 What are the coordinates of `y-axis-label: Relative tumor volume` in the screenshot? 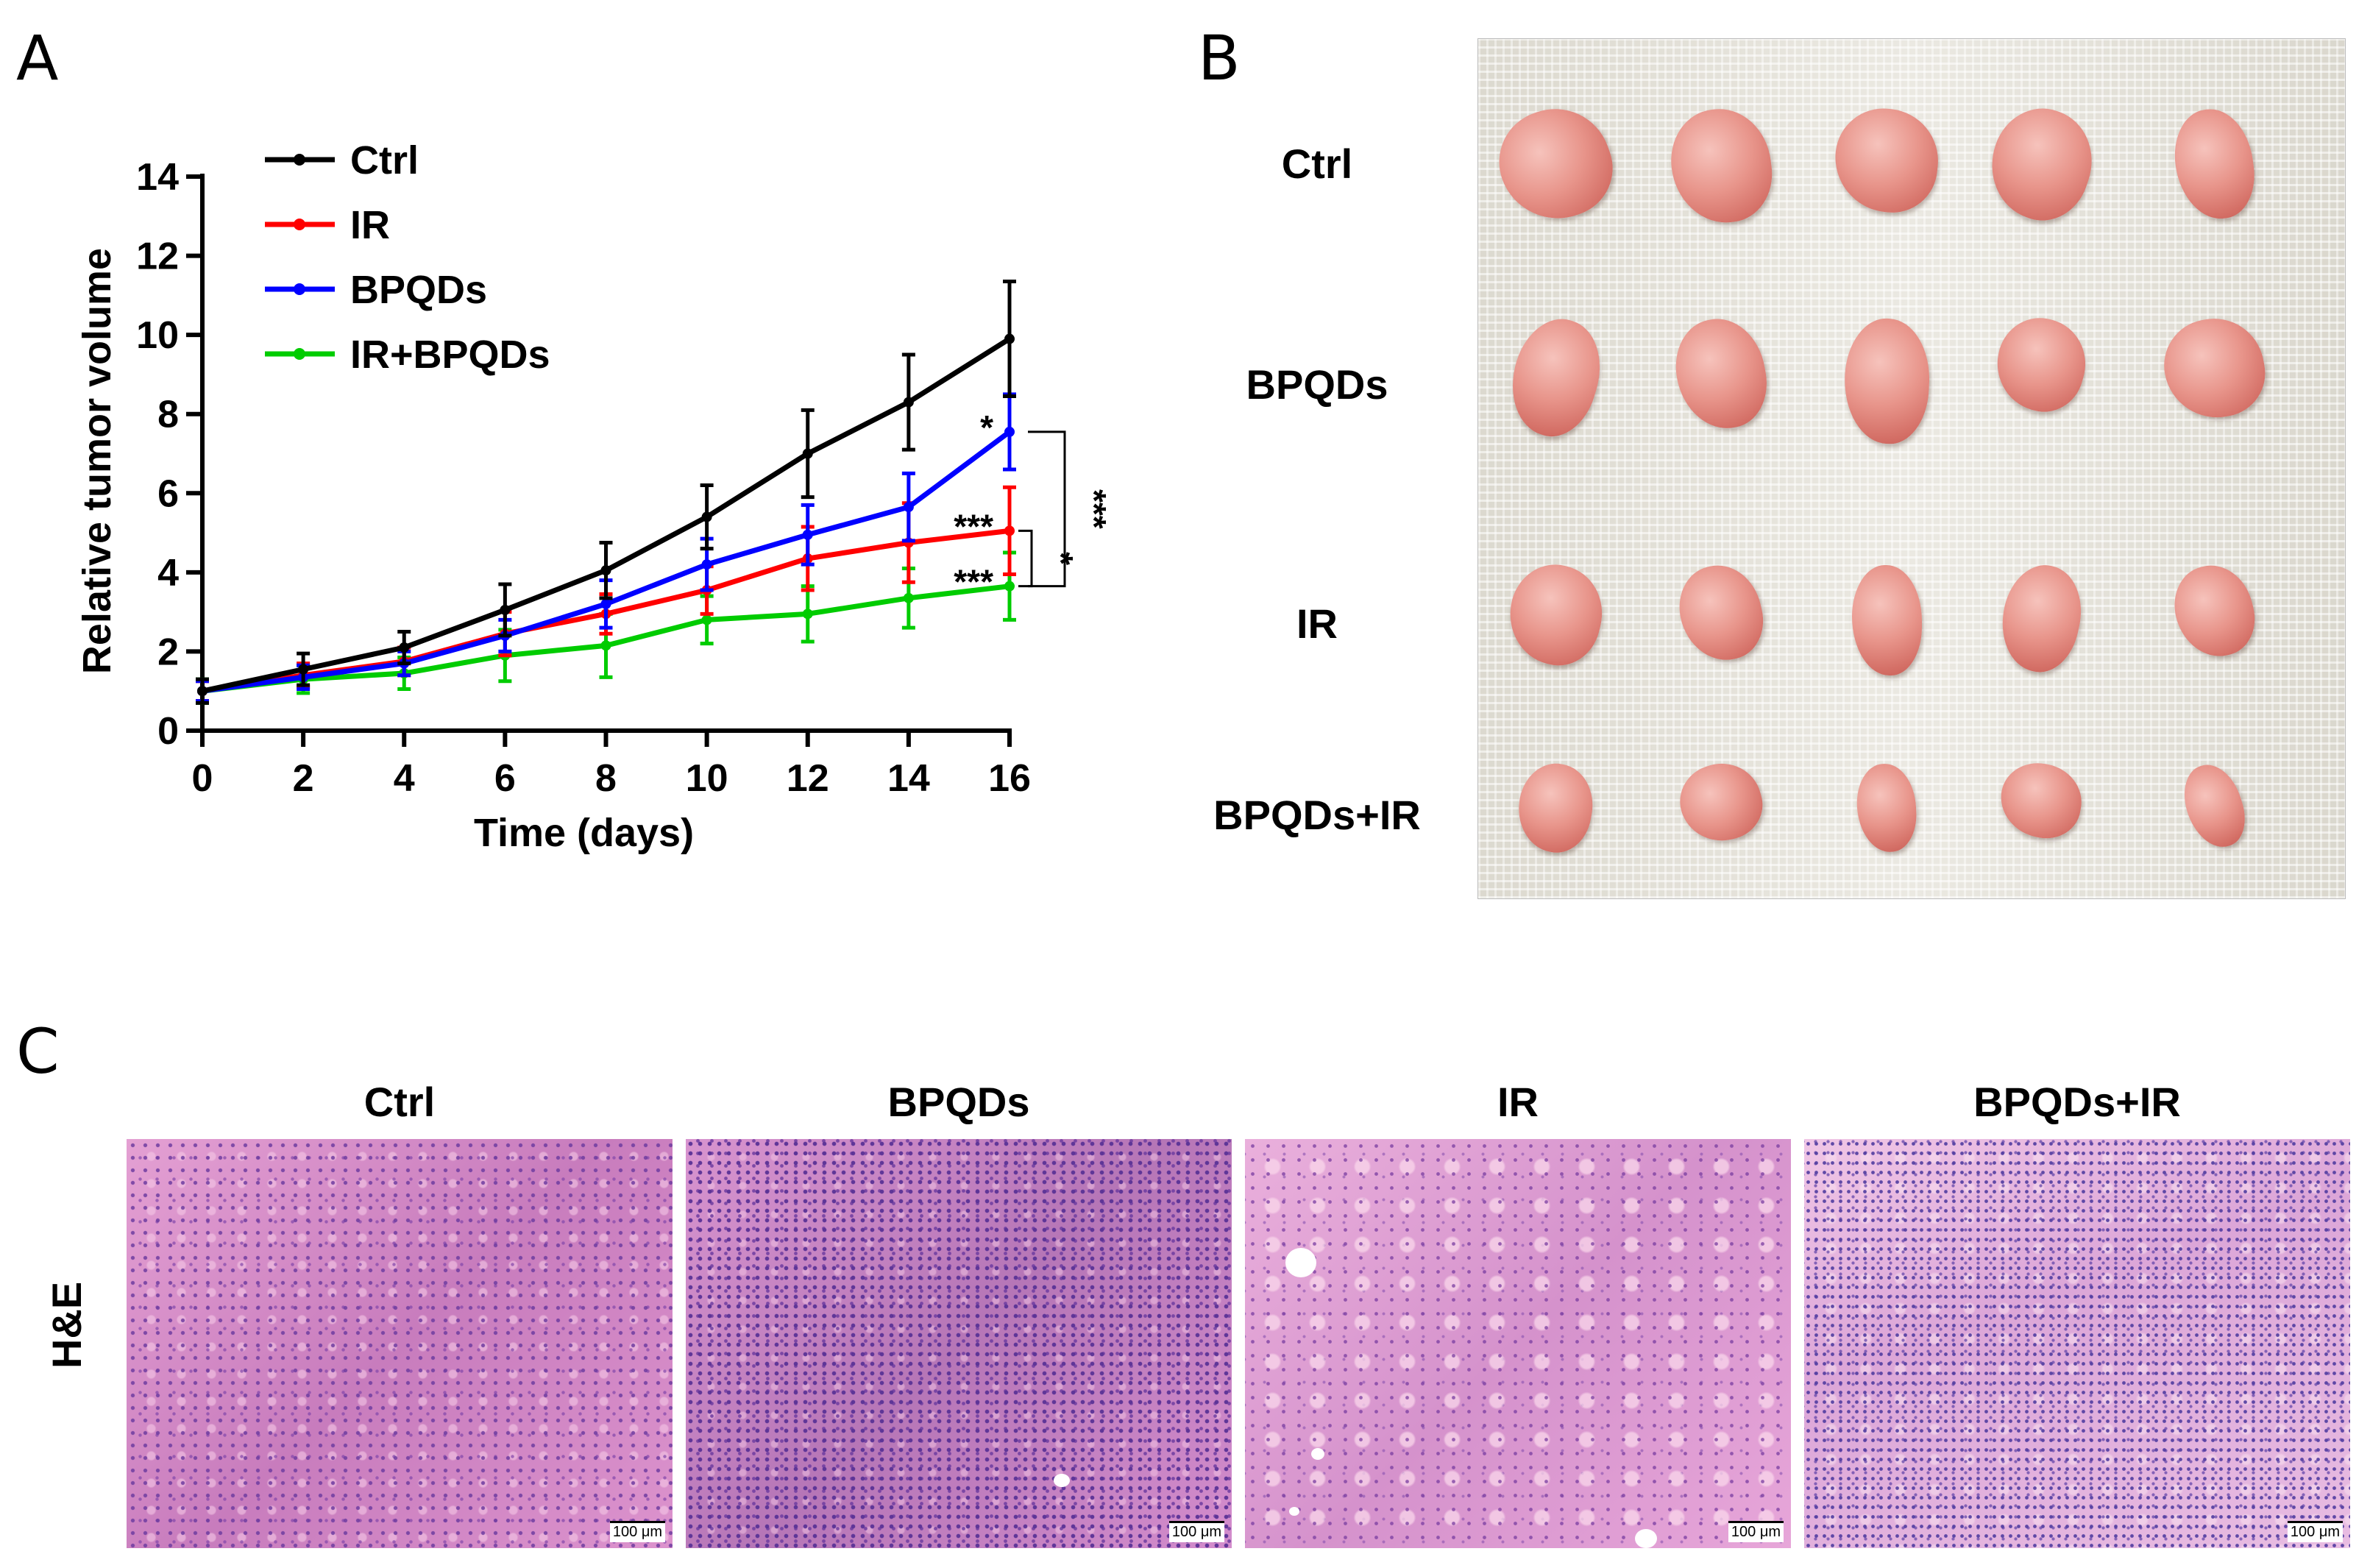 It's located at (97, 461).